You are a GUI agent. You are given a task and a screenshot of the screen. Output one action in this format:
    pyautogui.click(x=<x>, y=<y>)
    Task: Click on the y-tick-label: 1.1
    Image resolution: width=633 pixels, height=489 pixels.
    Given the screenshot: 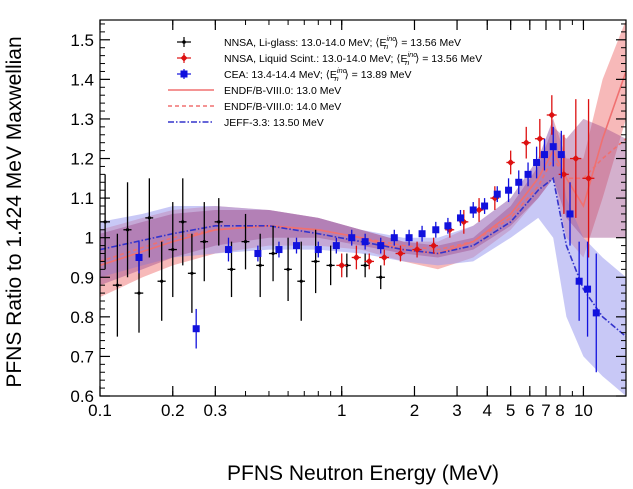 What is the action you would take?
    pyautogui.click(x=82, y=198)
    